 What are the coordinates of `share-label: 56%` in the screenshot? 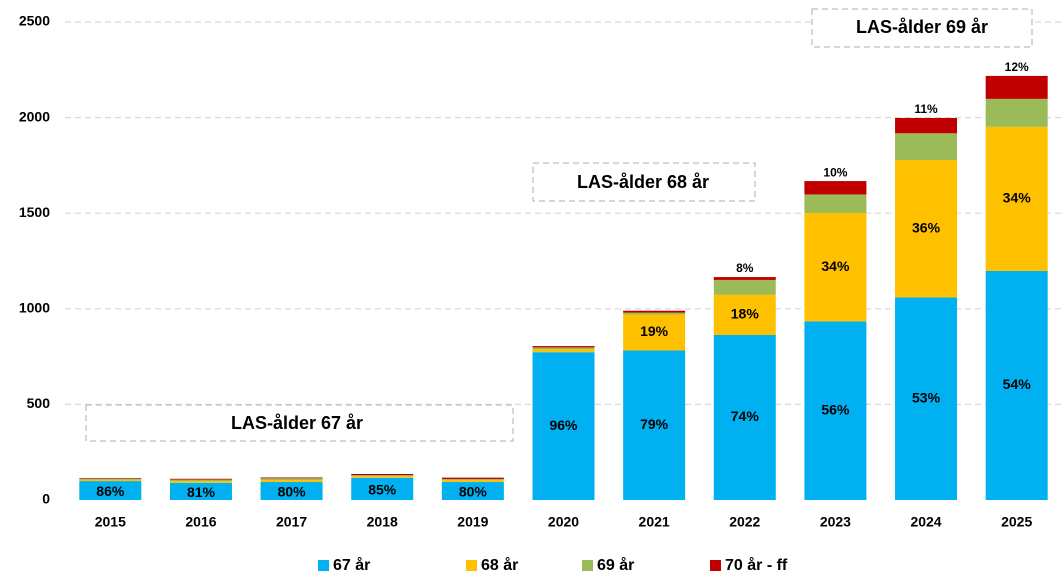 It's located at (835, 409).